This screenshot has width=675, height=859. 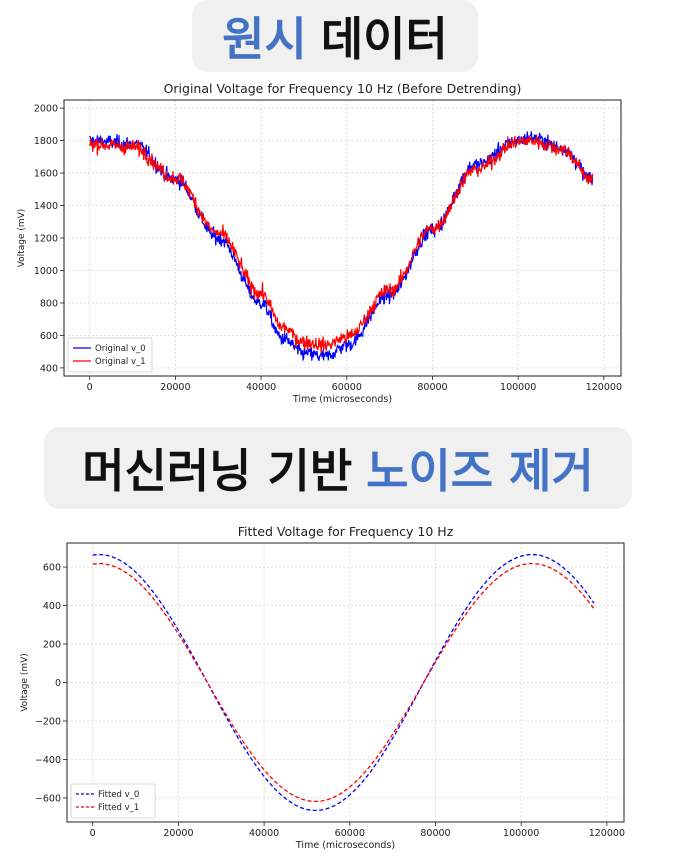 I want to click on legend-label: Fitted v_0, so click(x=118, y=795).